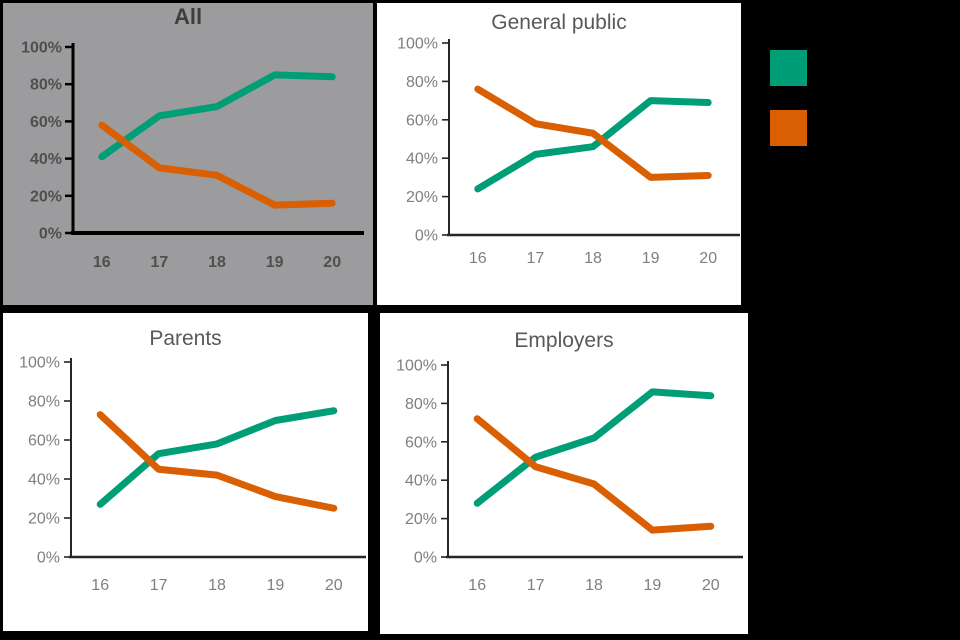 This screenshot has height=640, width=960. What do you see at coordinates (564, 340) in the screenshot?
I see `chart-title-employers: Employers` at bounding box center [564, 340].